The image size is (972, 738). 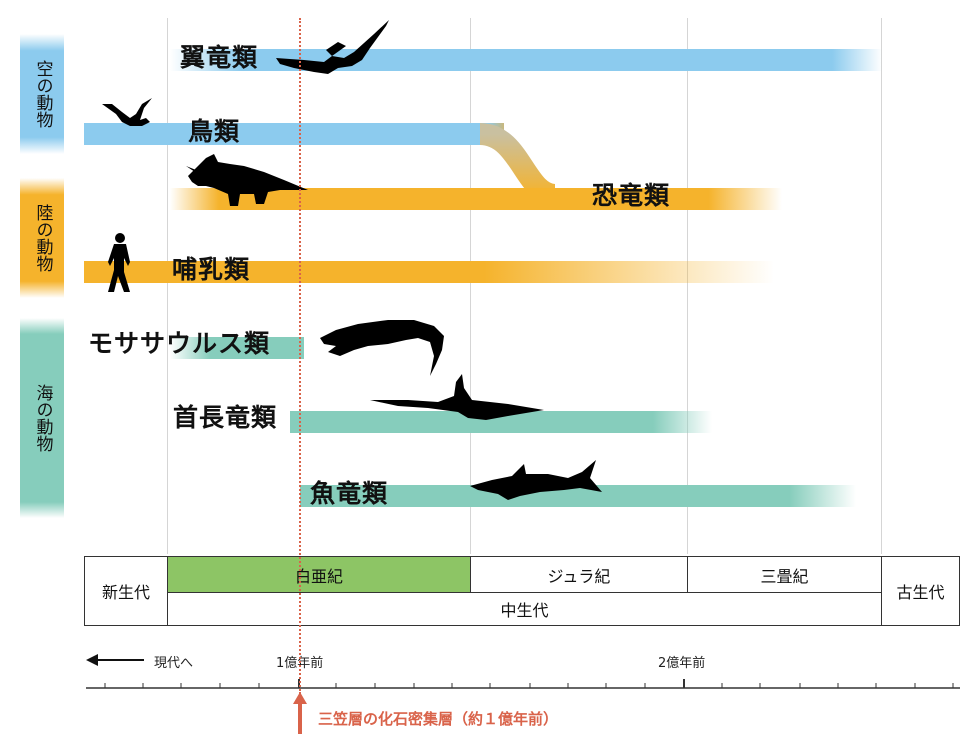 I want to click on era-cenozoic: 新生代, so click(x=126, y=591).